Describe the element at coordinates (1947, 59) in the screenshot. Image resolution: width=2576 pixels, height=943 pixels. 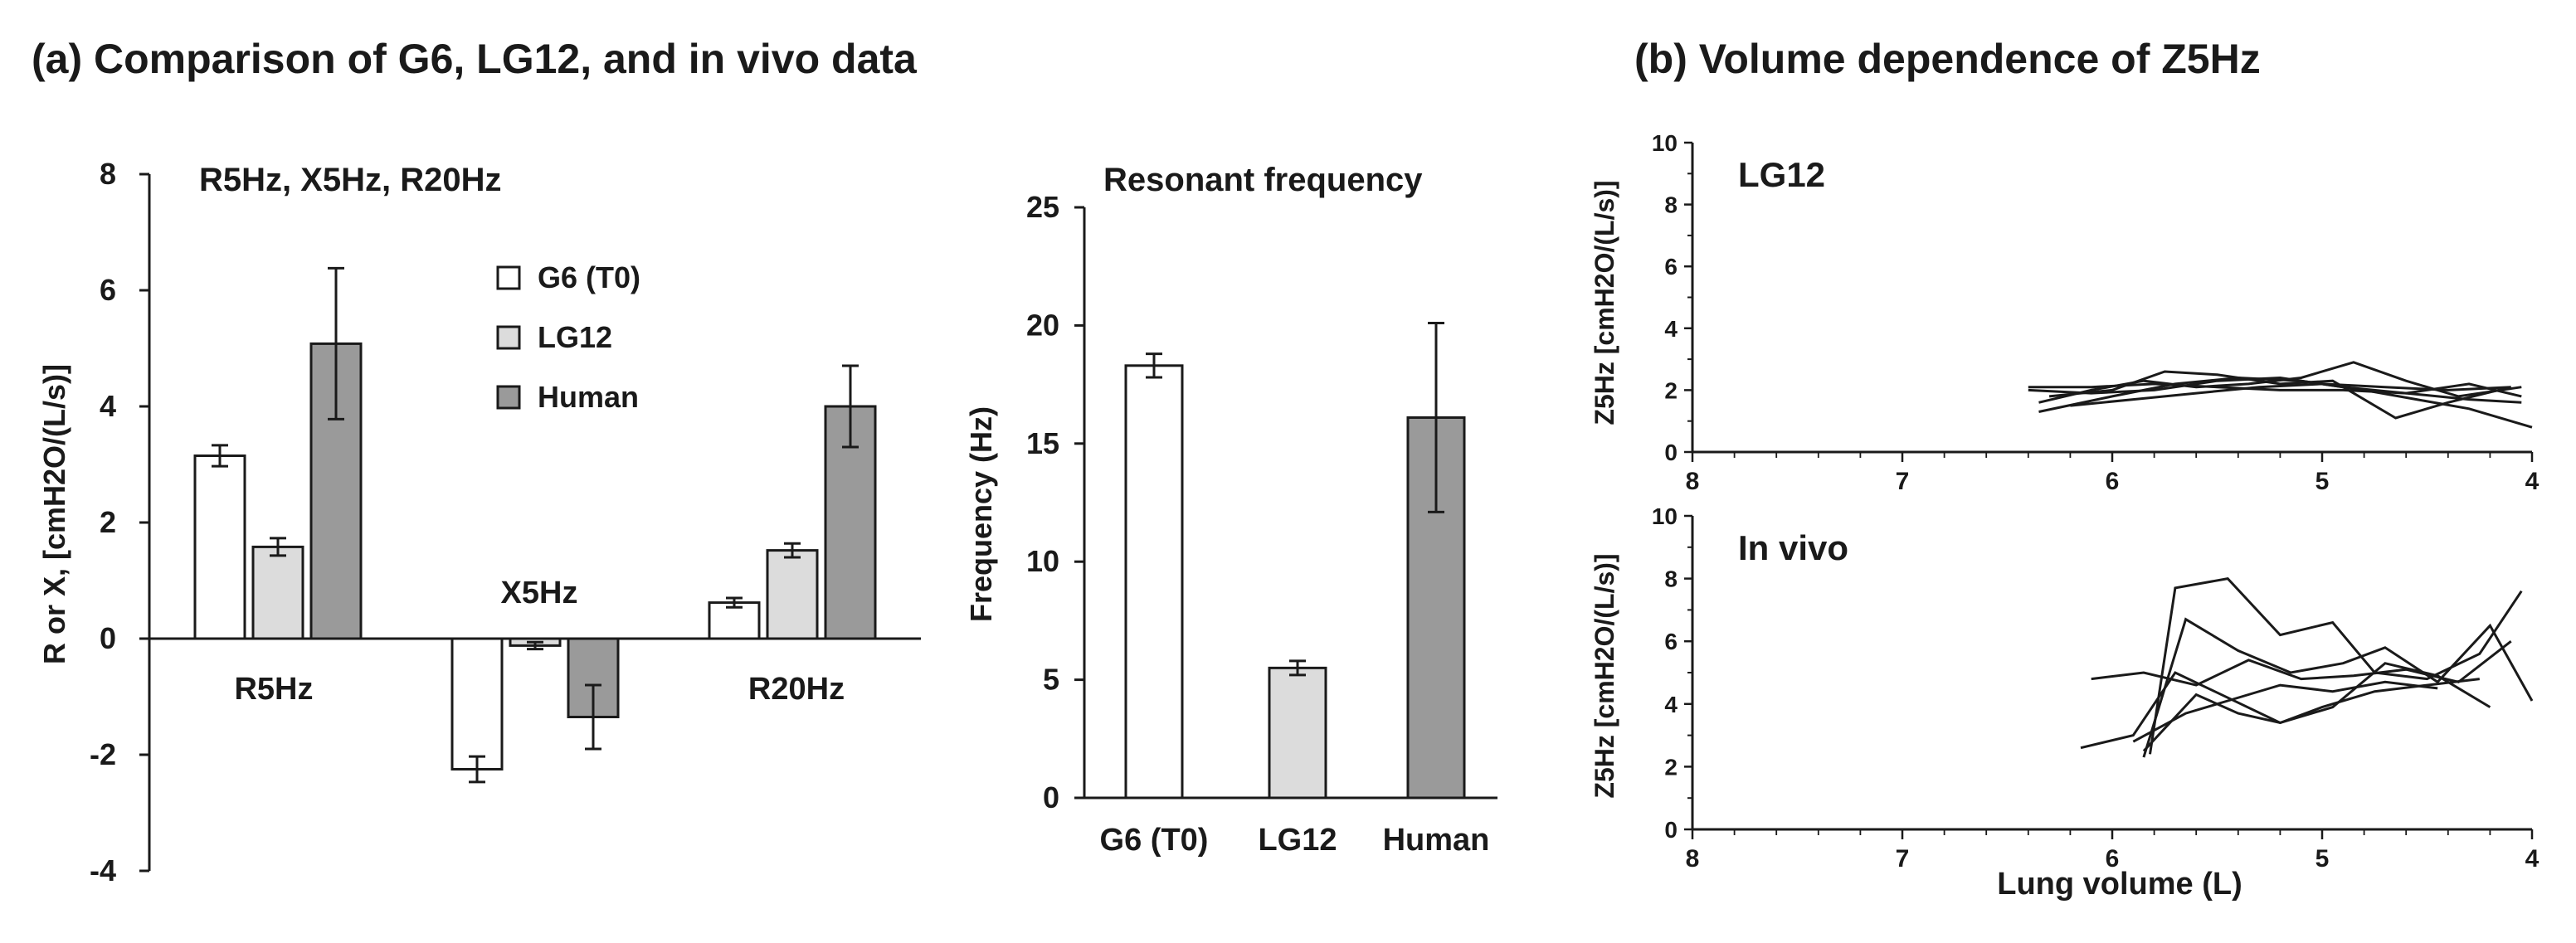
I see `panel-b-title: (b) Volume dependence of Z5Hz` at that location.